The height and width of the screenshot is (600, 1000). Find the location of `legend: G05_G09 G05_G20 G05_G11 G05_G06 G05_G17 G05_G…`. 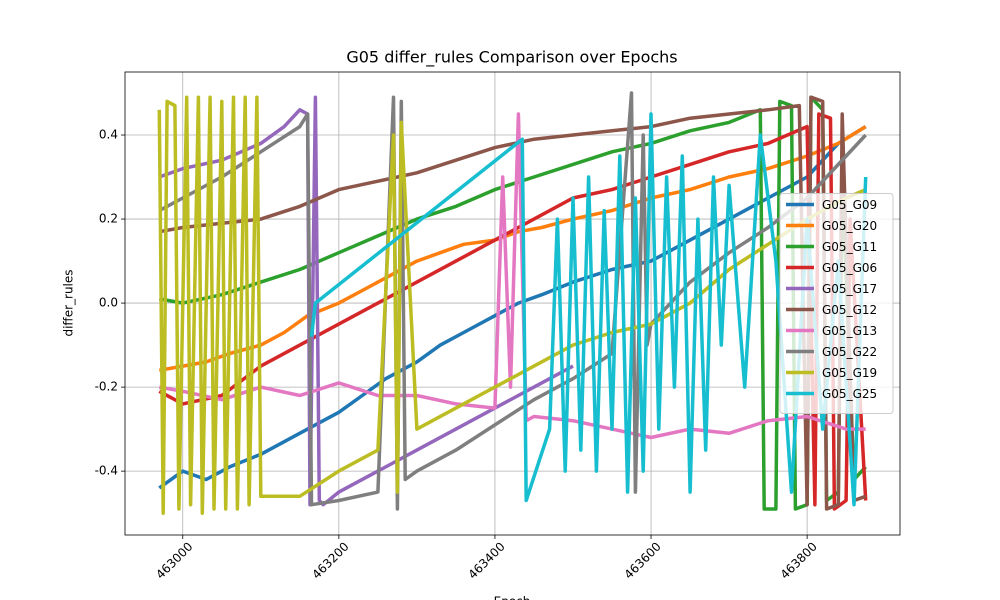

legend: G05_G09 G05_G20 G05_G11 G05_G06 G05_G17 G05_G… is located at coordinates (836, 303).